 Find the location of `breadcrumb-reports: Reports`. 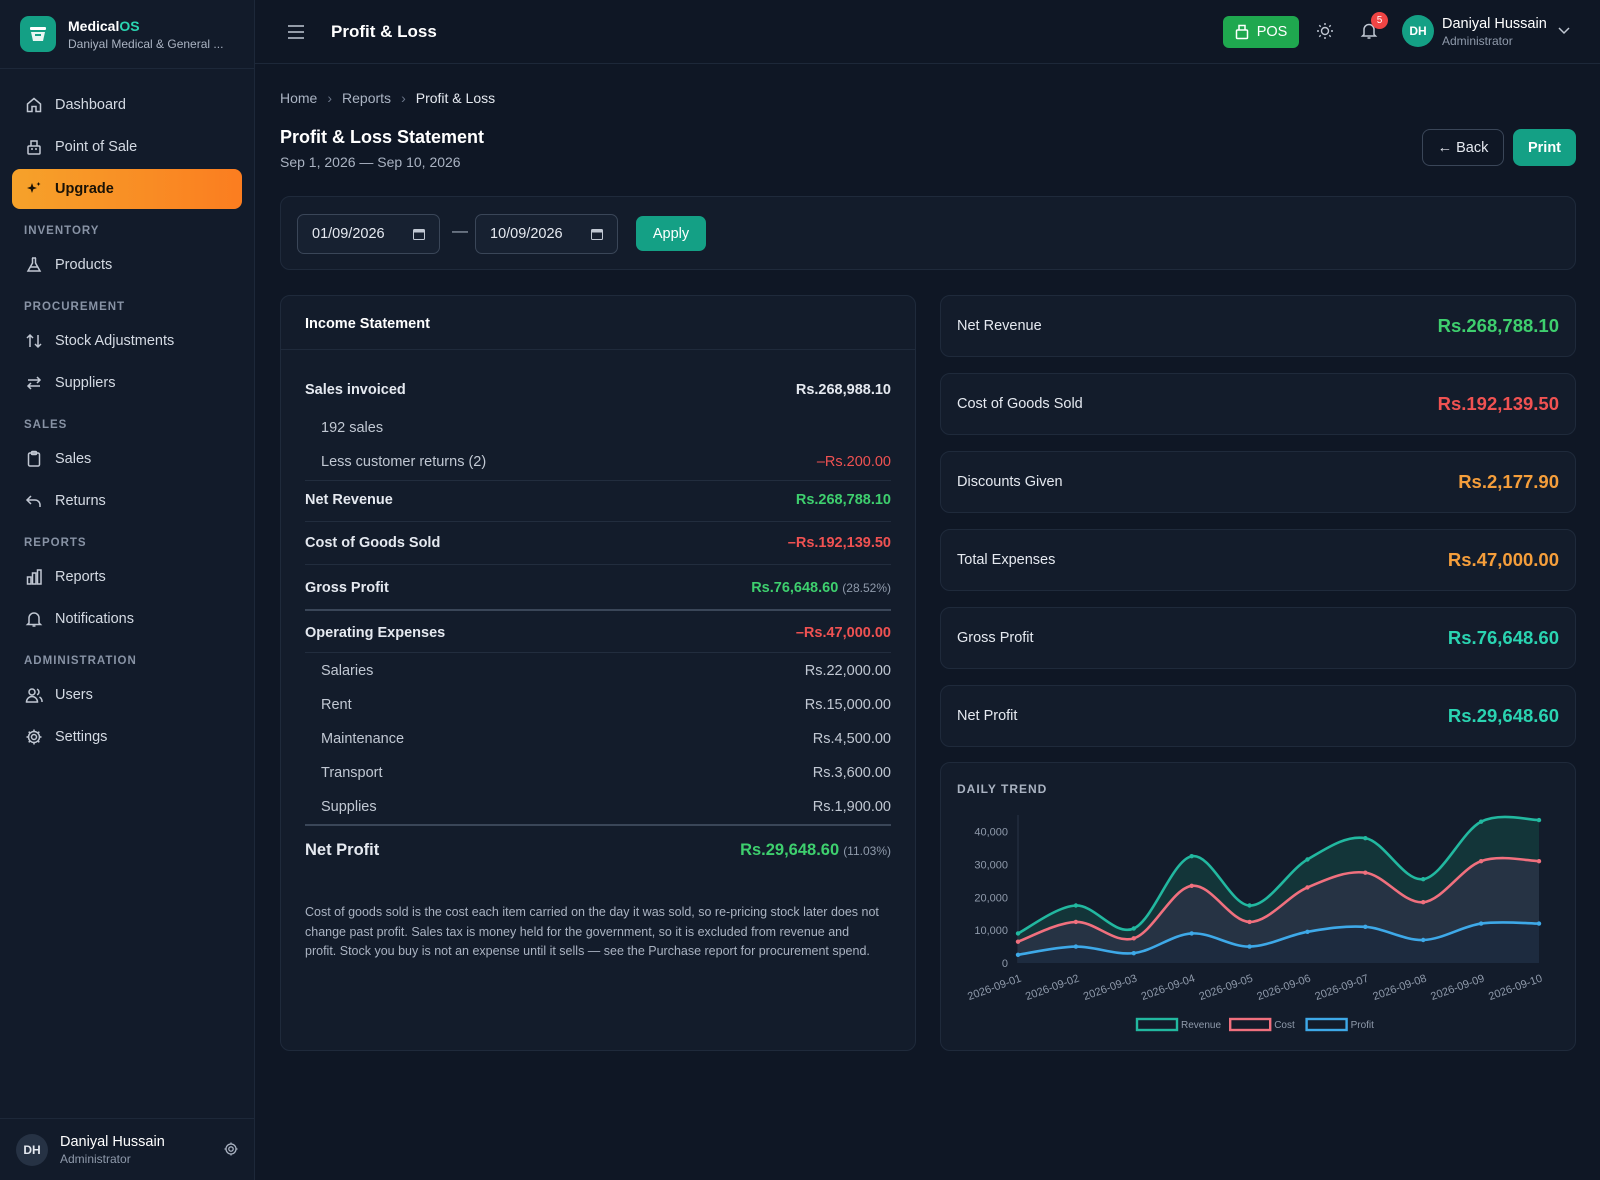

breadcrumb-reports: Reports is located at coordinates (367, 98).